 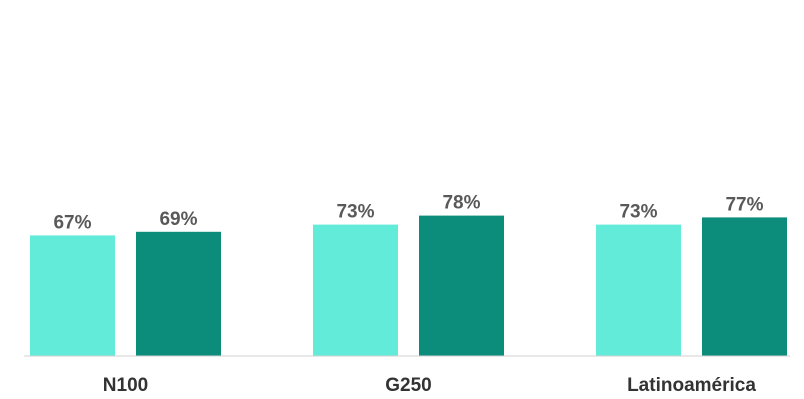 What do you see at coordinates (461, 203) in the screenshot?
I see `value-label-g250-series-2: 78%` at bounding box center [461, 203].